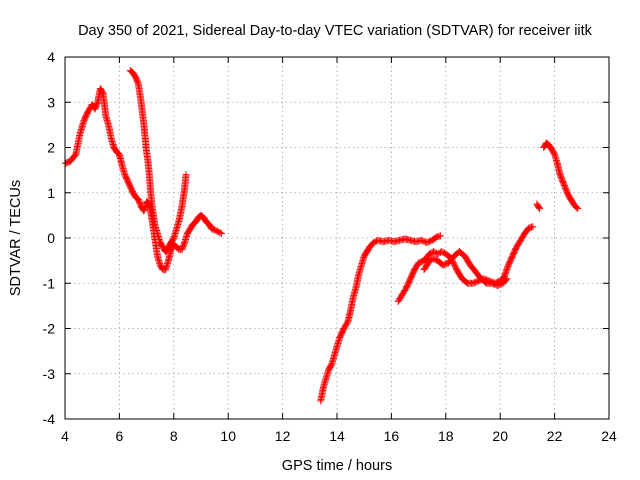 This screenshot has width=640, height=480. I want to click on y-tick-label: 3, so click(51, 102).